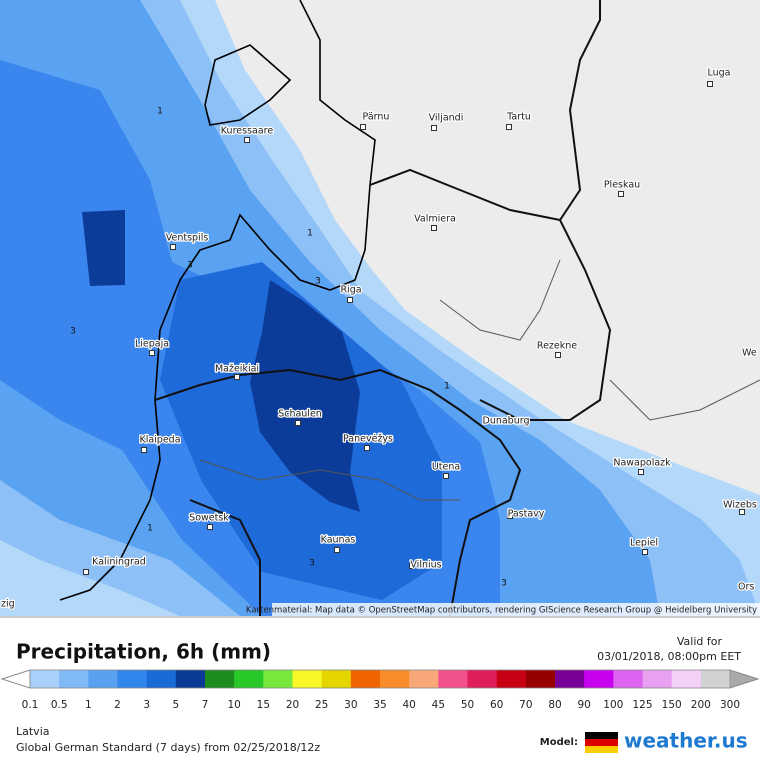 The height and width of the screenshot is (764, 760). What do you see at coordinates (350, 705) in the screenshot?
I see `colorbar-tick-label: 30` at bounding box center [350, 705].